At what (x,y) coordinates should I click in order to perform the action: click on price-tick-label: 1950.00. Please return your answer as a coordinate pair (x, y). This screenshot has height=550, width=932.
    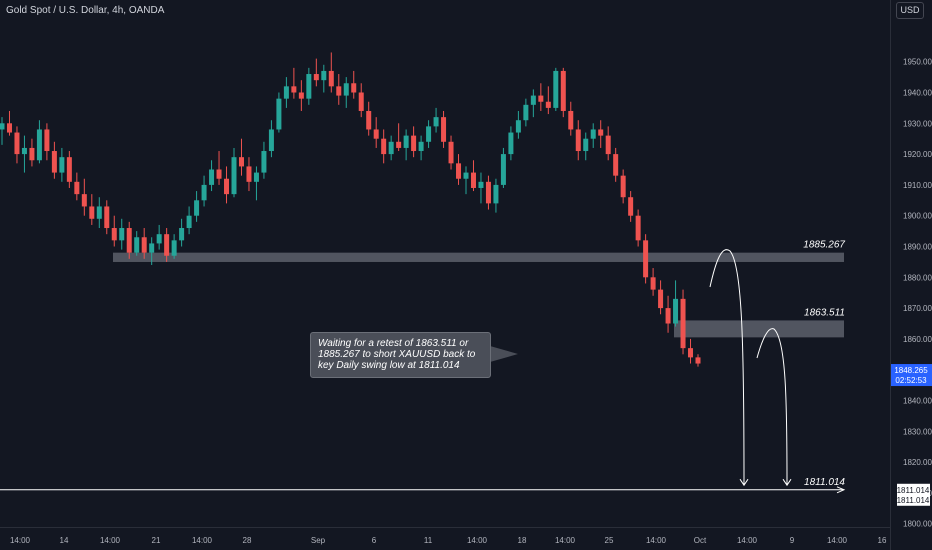
    Looking at the image, I should click on (917, 62).